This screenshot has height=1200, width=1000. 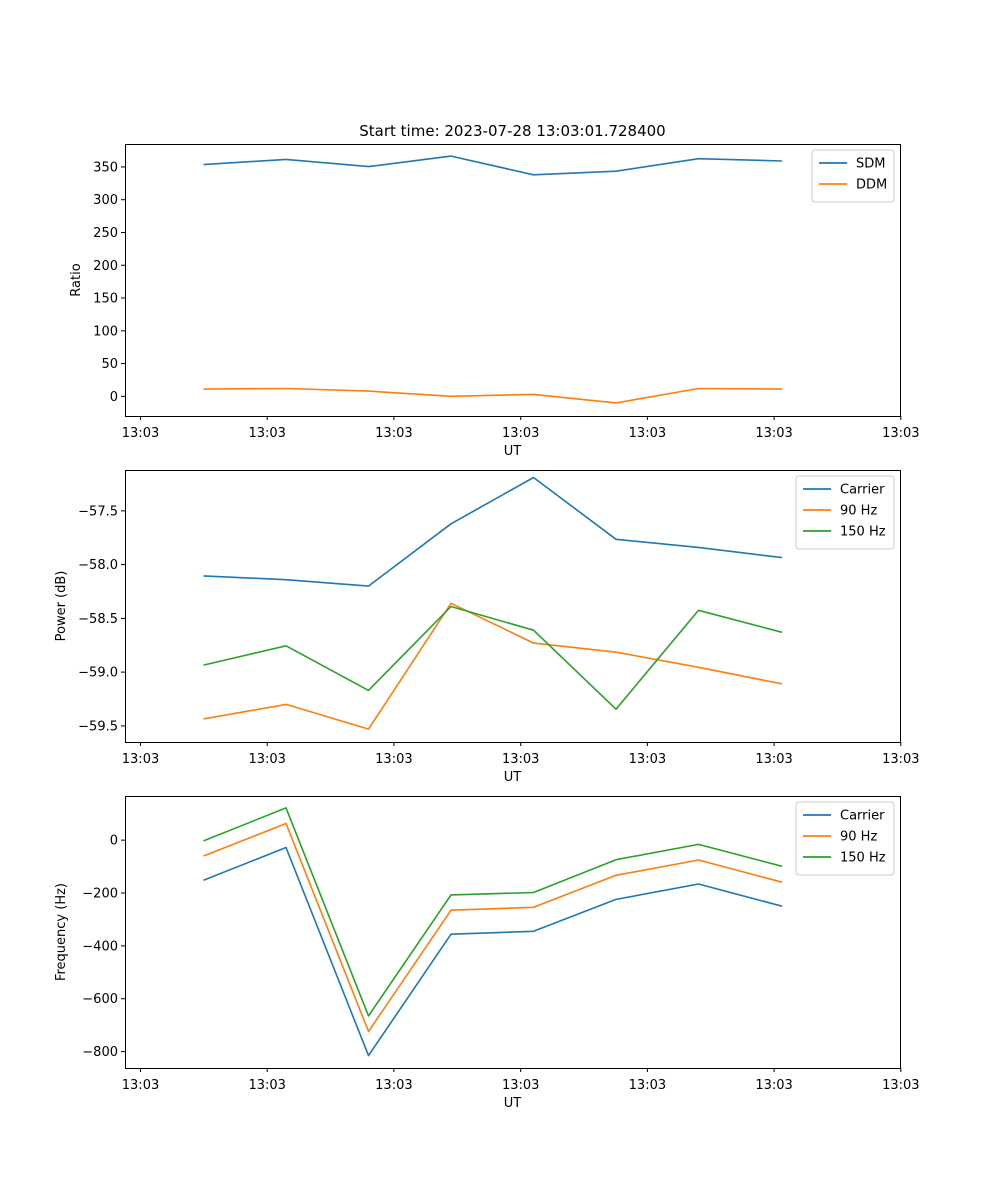 What do you see at coordinates (871, 185) in the screenshot?
I see `legend-label: DDM` at bounding box center [871, 185].